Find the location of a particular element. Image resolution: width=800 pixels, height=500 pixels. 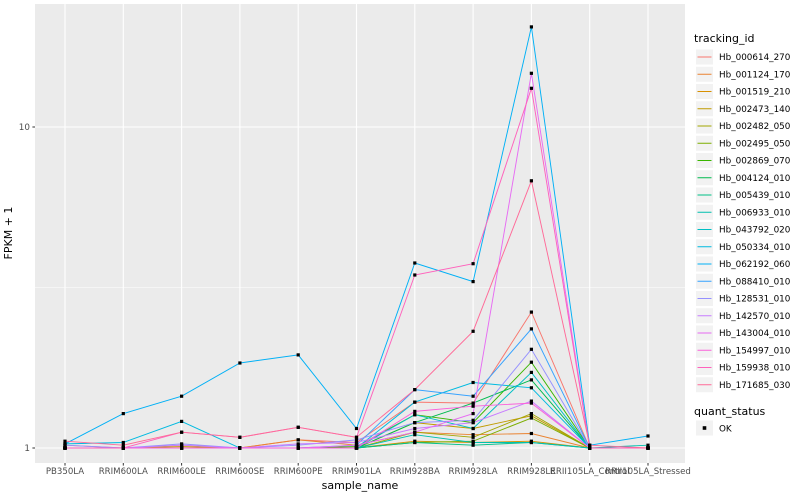

legend-item-Hb_002869_070: Hb_002869_070 is located at coordinates (743, 160).